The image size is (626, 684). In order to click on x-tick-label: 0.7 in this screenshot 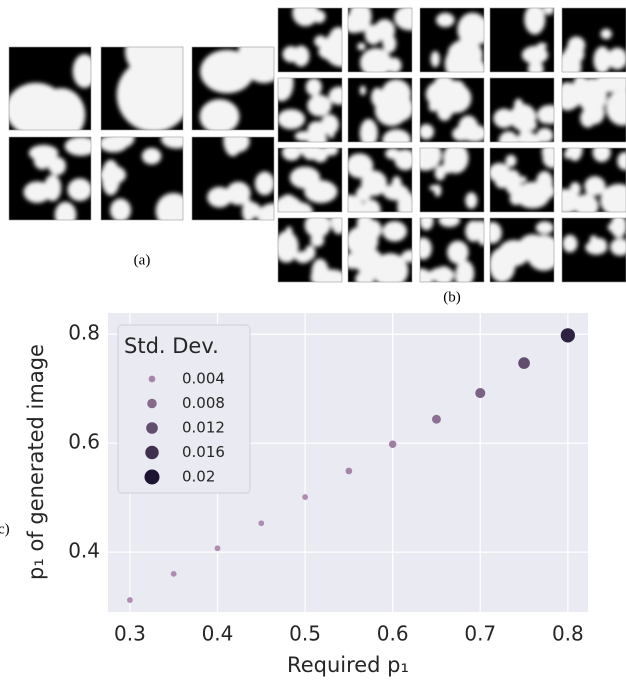, I will do `click(480, 634)`.